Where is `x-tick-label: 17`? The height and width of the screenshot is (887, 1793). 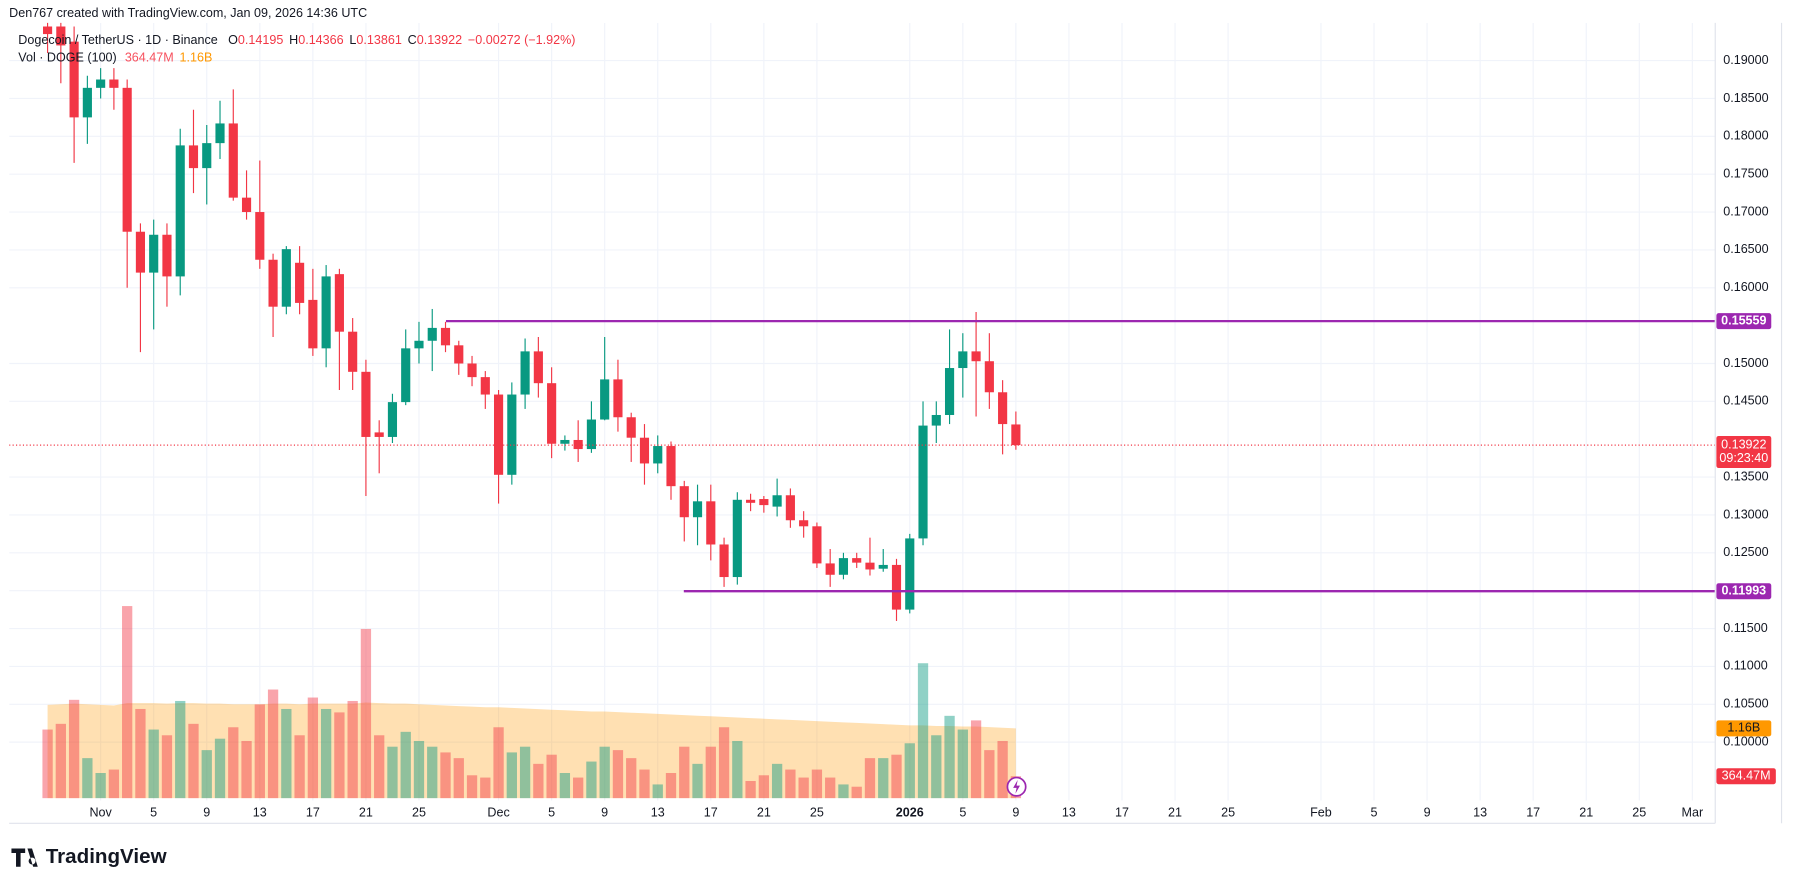
x-tick-label: 17 is located at coordinates (1533, 812).